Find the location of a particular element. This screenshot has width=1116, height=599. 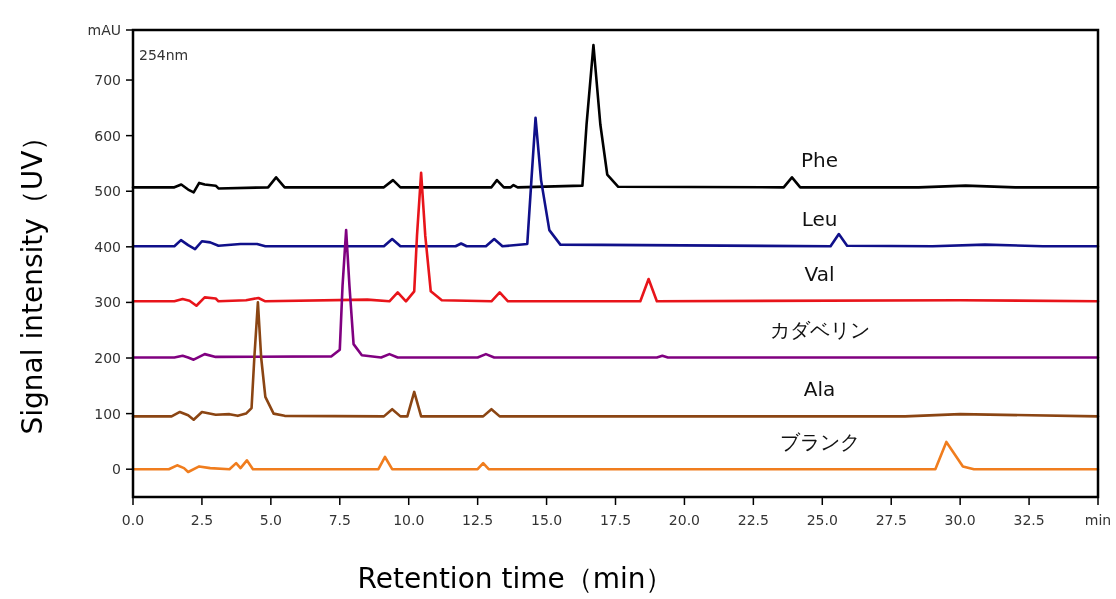

x-axis-title: Retention time（min） is located at coordinates (515, 578).